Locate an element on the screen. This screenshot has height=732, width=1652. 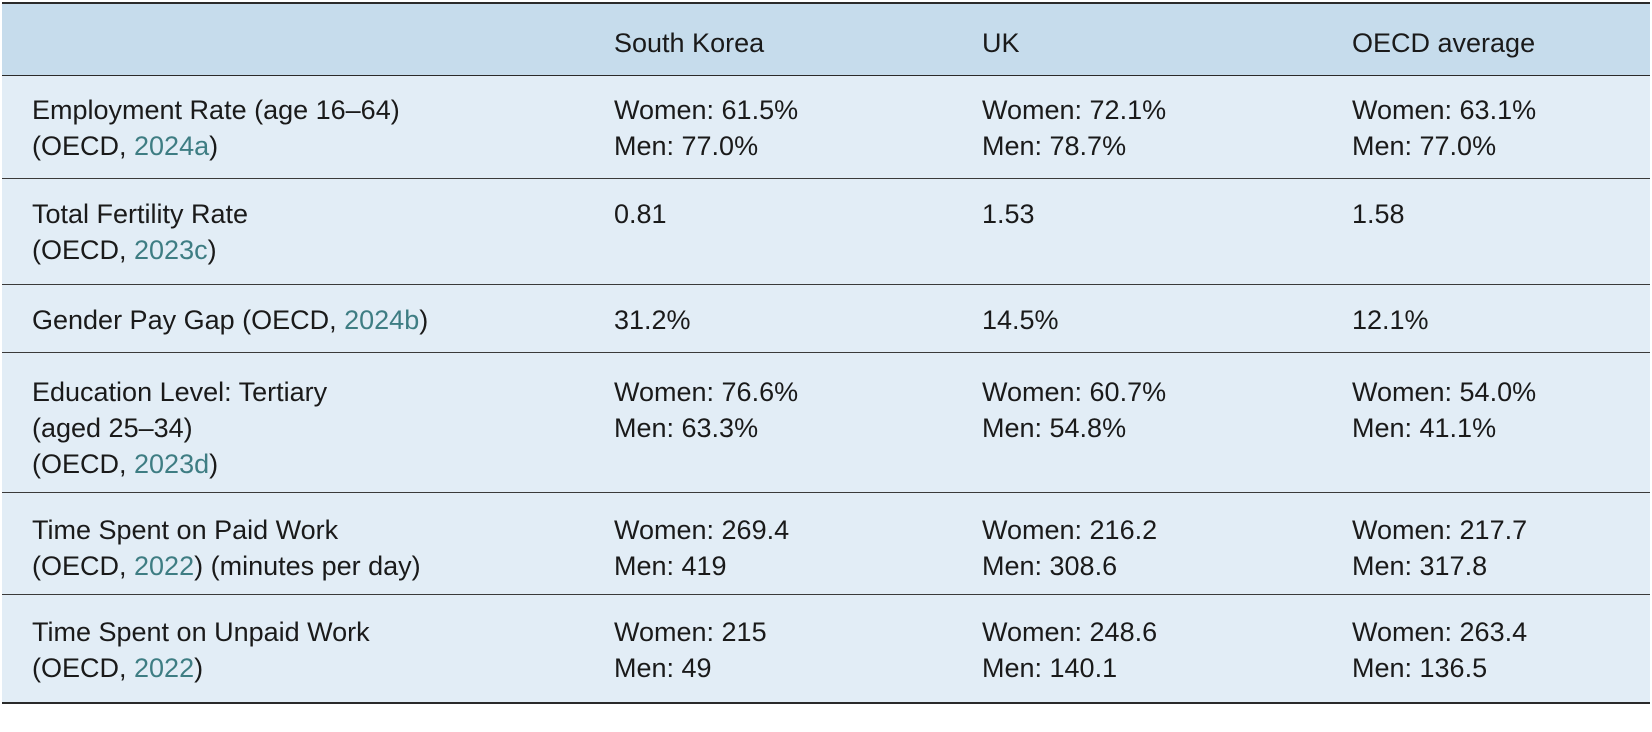
table-header: South Korea UK OECD average is located at coordinates (826, 39).